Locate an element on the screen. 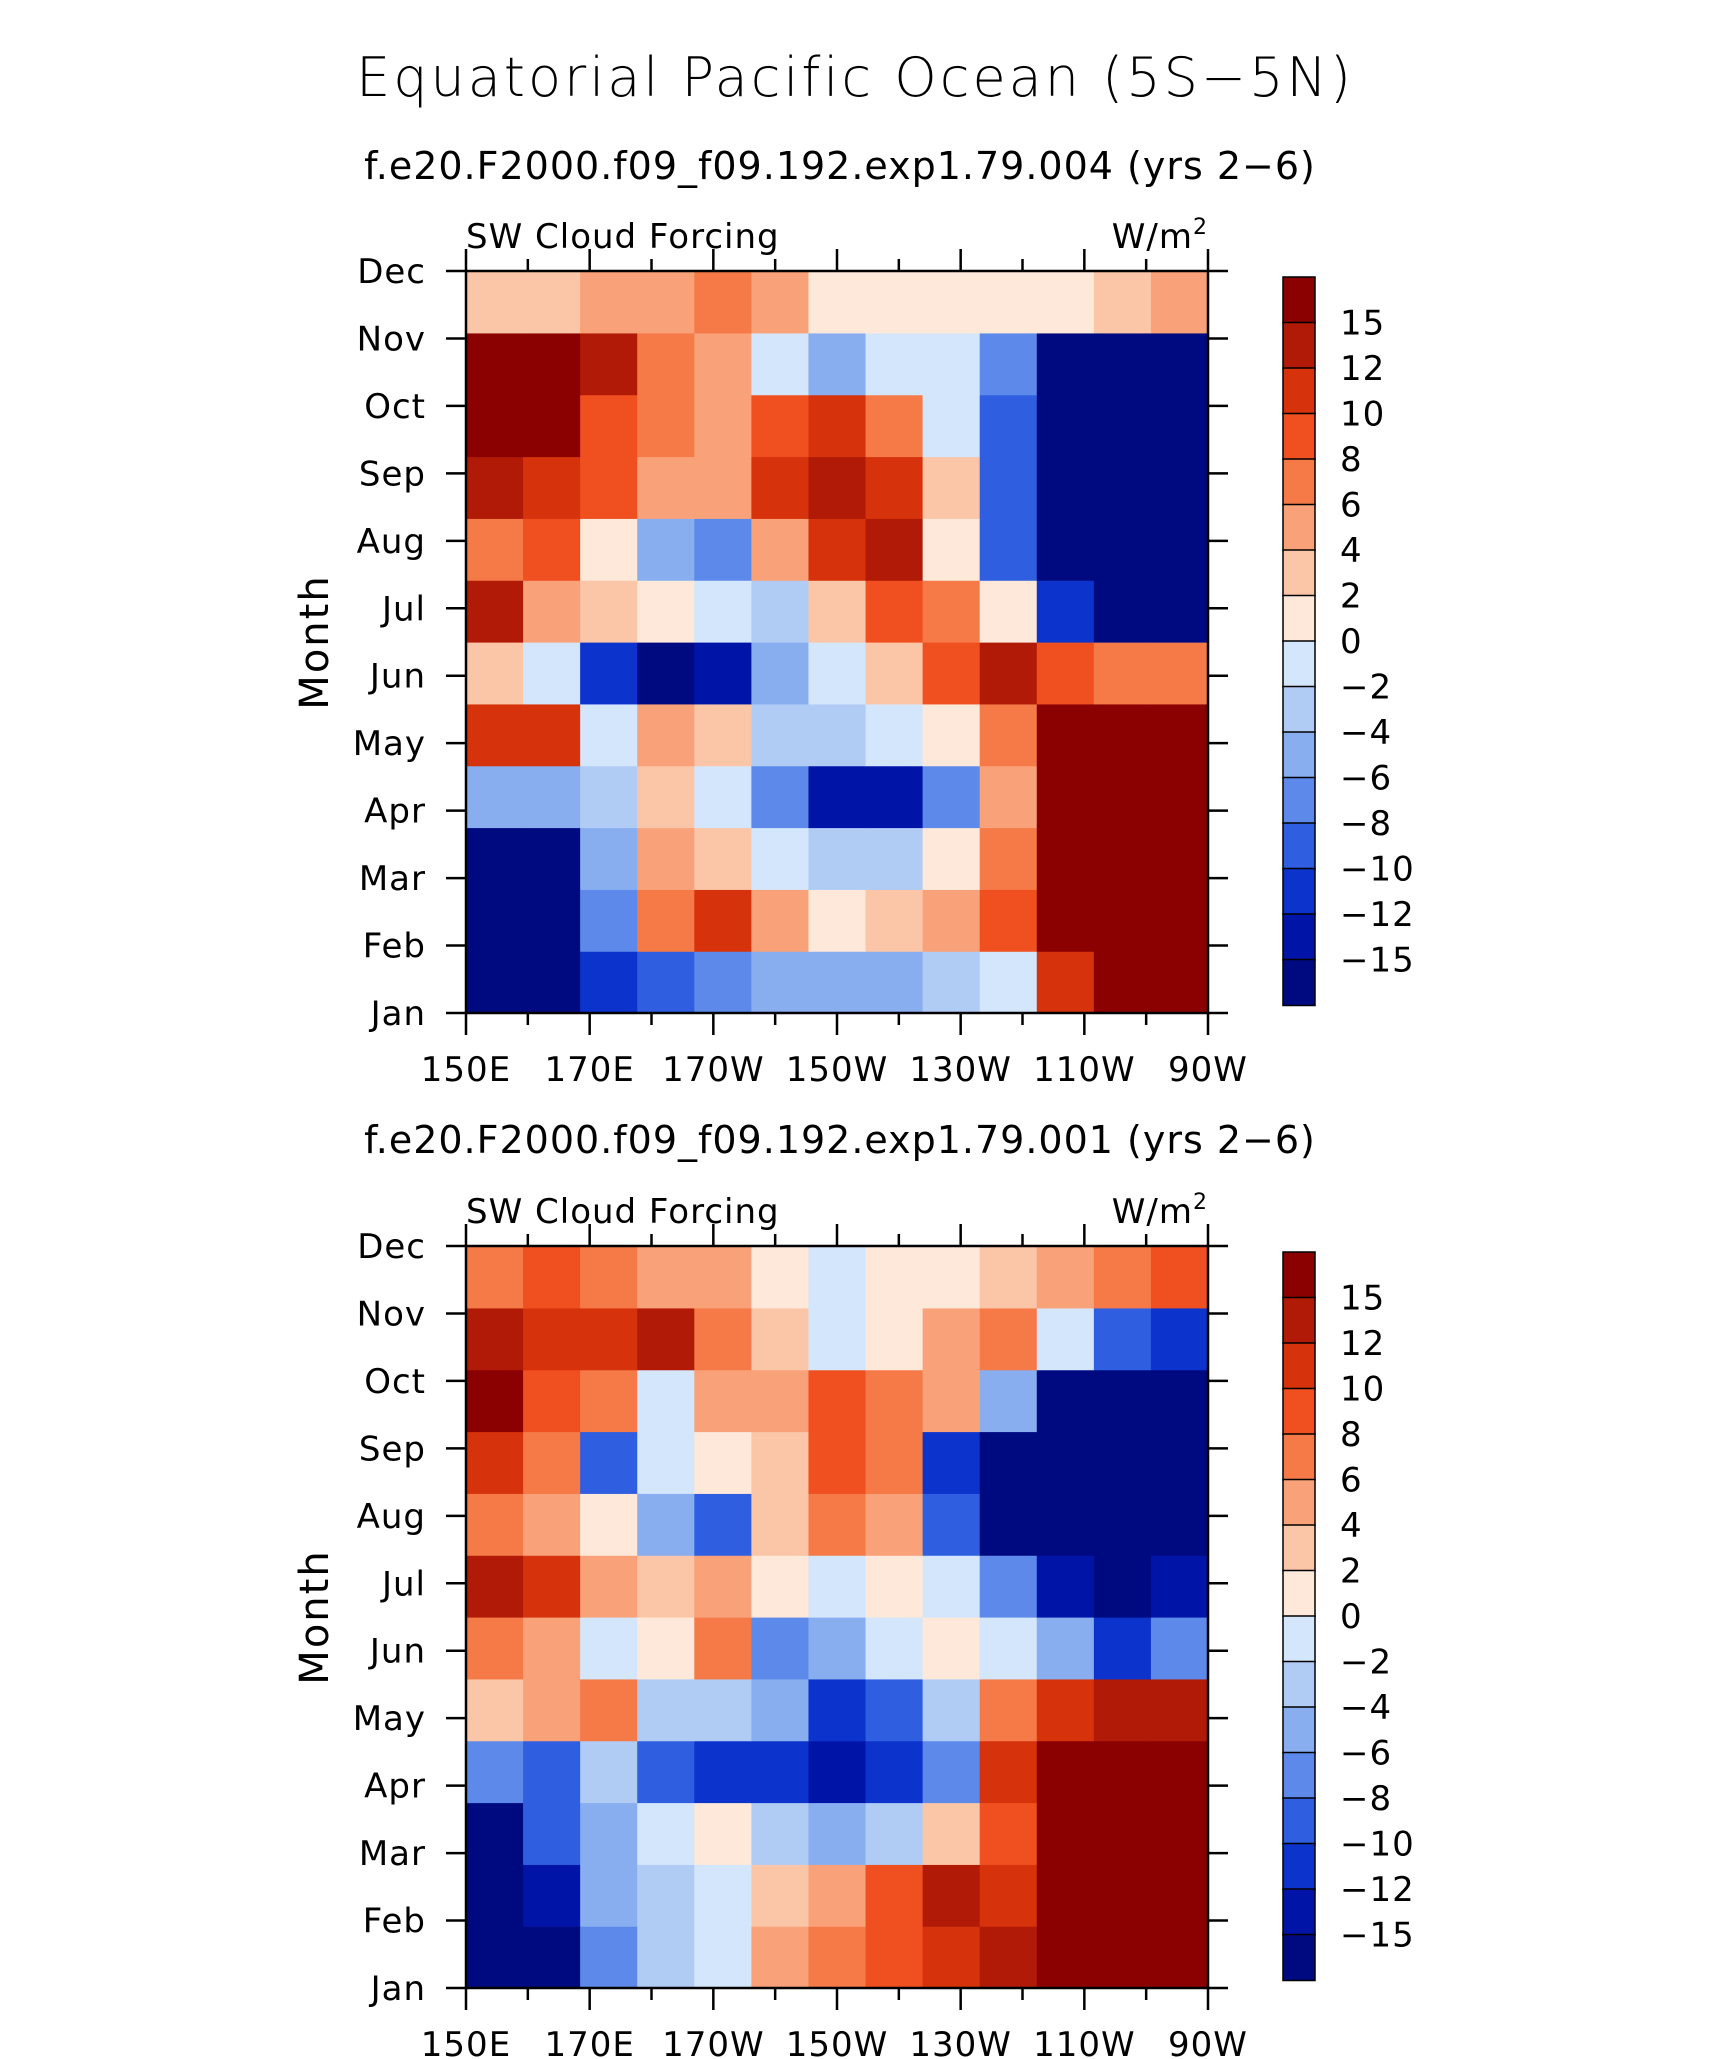 The height and width of the screenshot is (2059, 1710). colorbar-label: 8 is located at coordinates (1351, 1435).